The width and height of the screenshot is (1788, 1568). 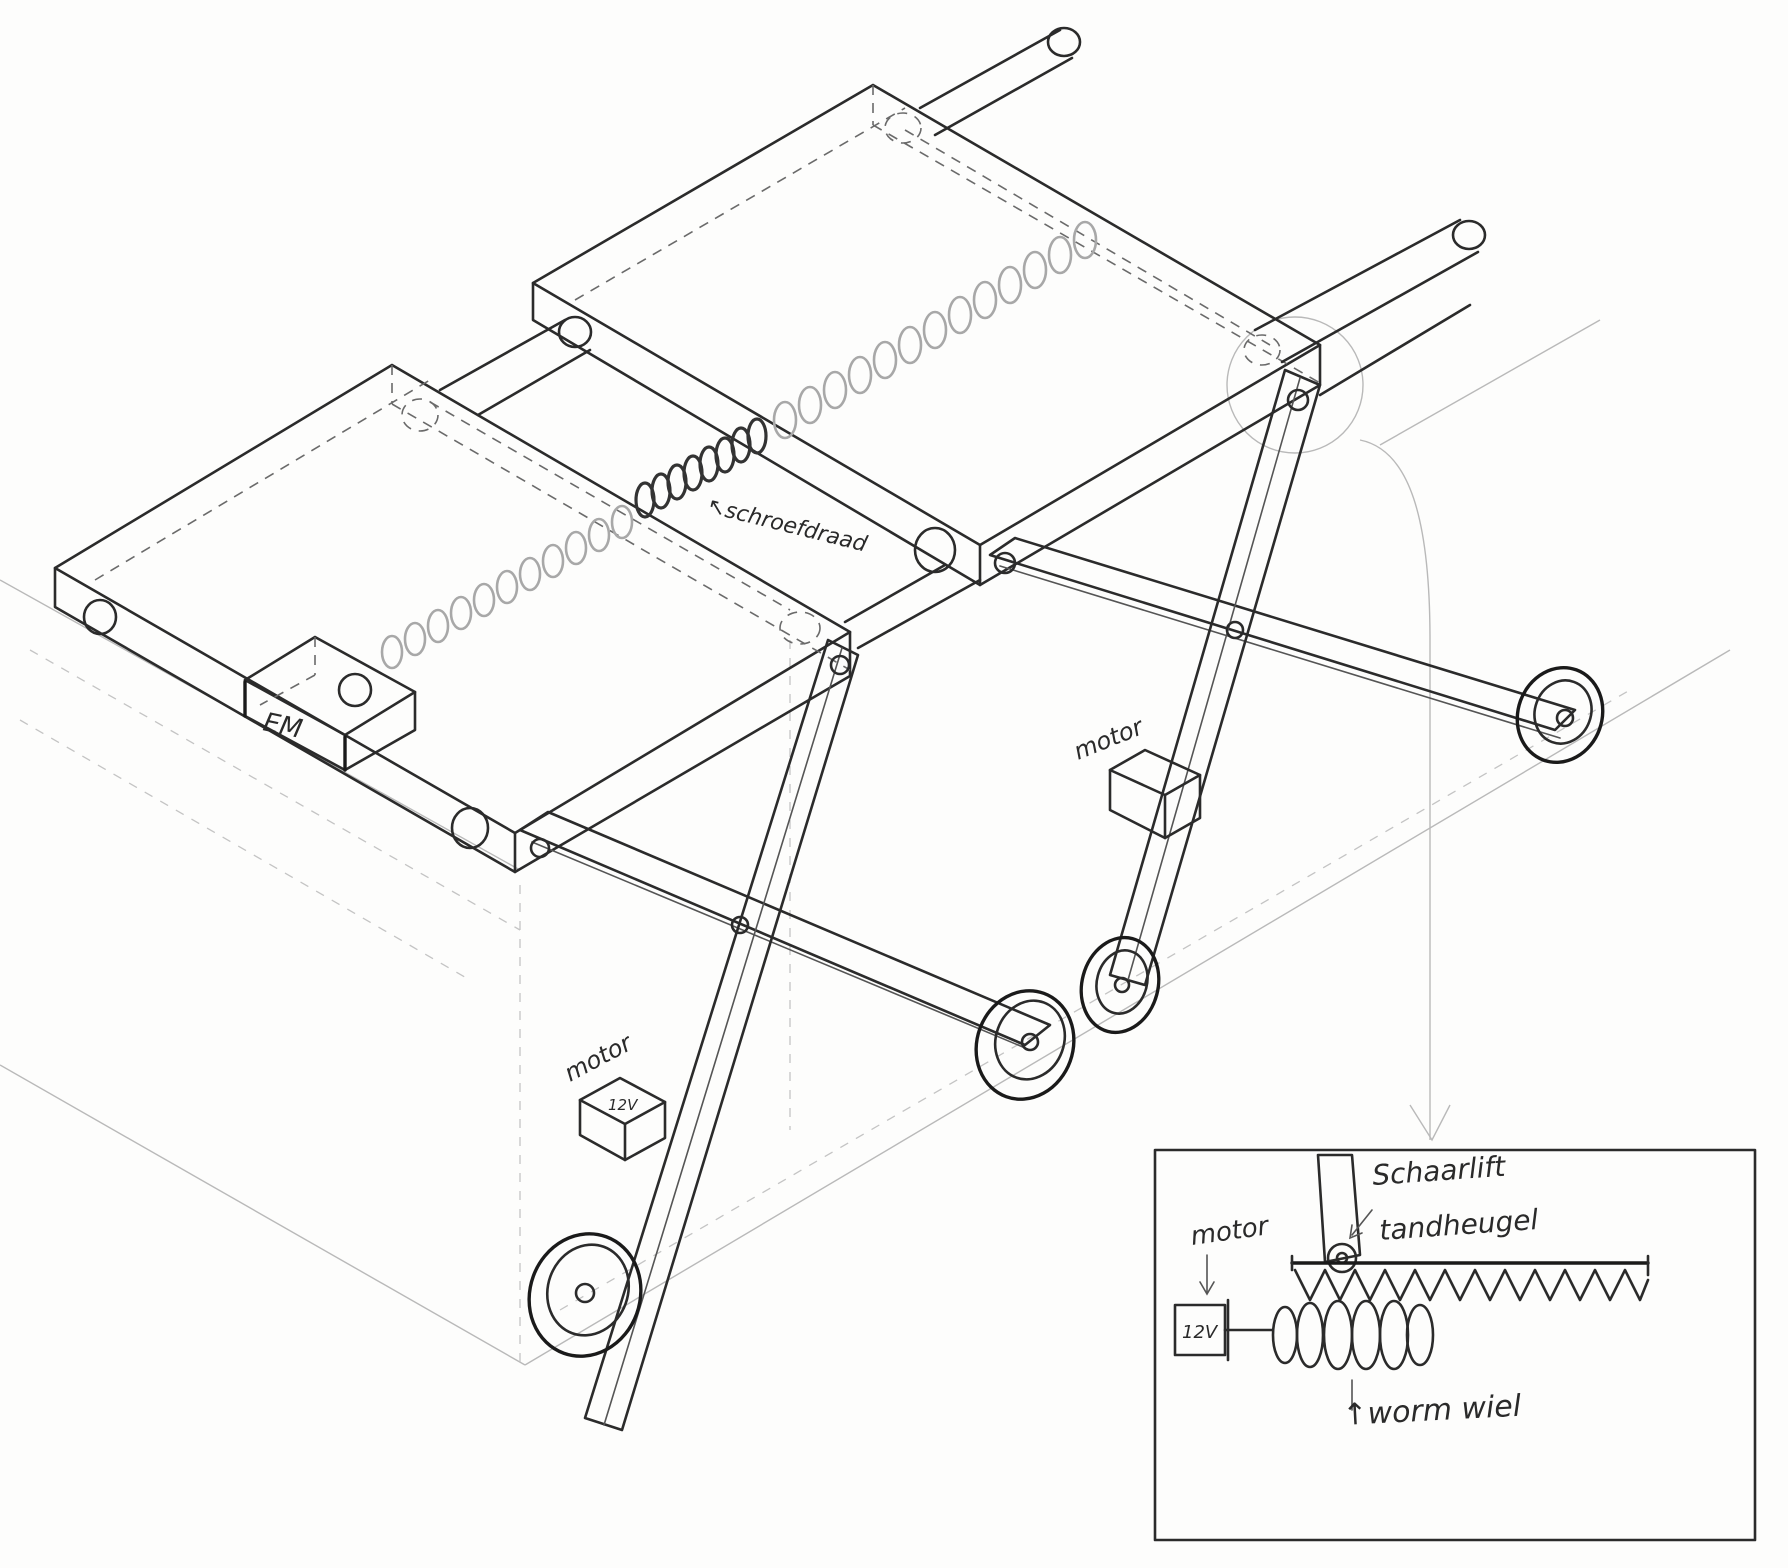 What do you see at coordinates (1200, 1332) in the screenshot?
I see `detail-voltage-label: 12V` at bounding box center [1200, 1332].